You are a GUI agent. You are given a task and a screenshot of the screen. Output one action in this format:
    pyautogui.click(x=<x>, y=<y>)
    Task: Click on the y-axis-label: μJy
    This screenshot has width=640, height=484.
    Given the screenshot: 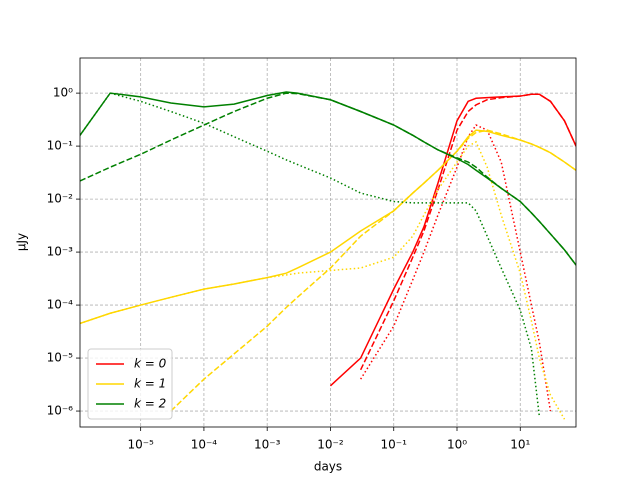 What is the action you would take?
    pyautogui.click(x=22, y=242)
    